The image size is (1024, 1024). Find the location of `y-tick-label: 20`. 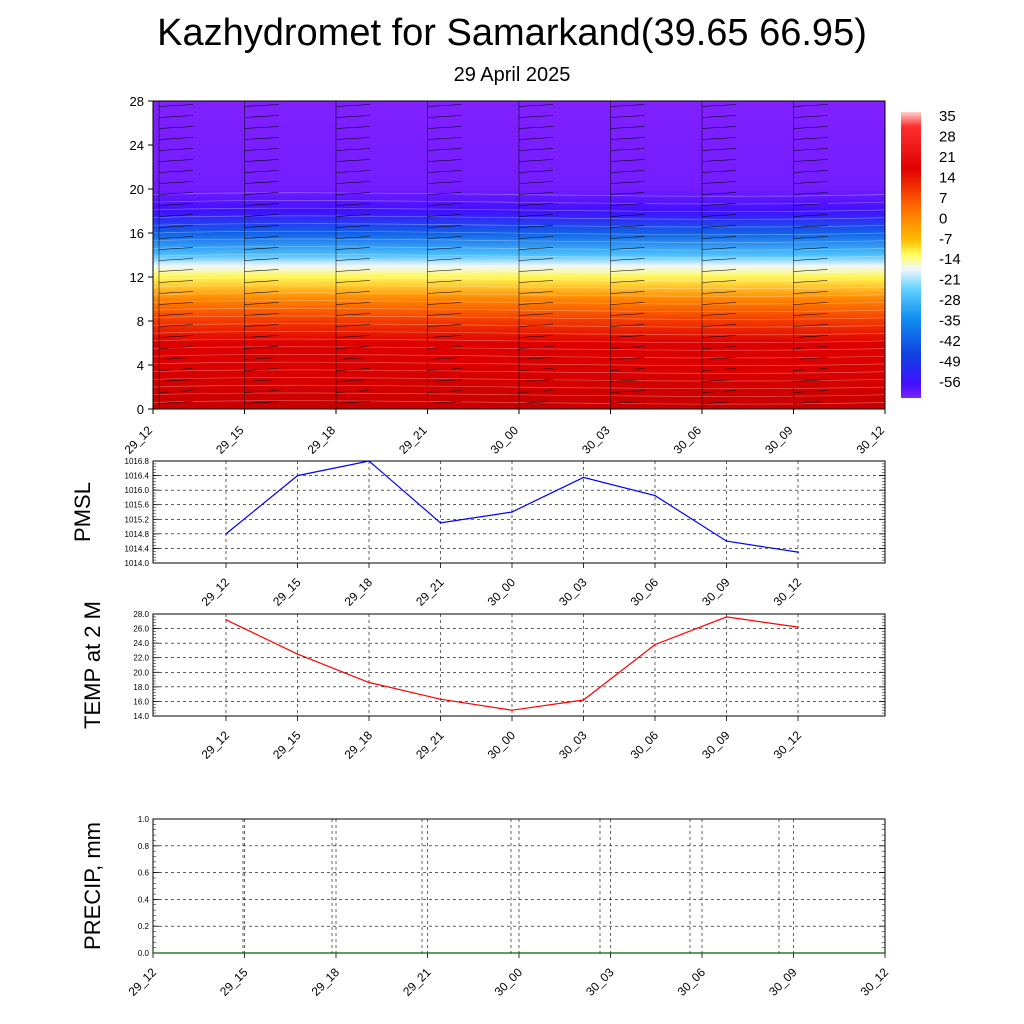

y-tick-label: 20 is located at coordinates (137, 189).